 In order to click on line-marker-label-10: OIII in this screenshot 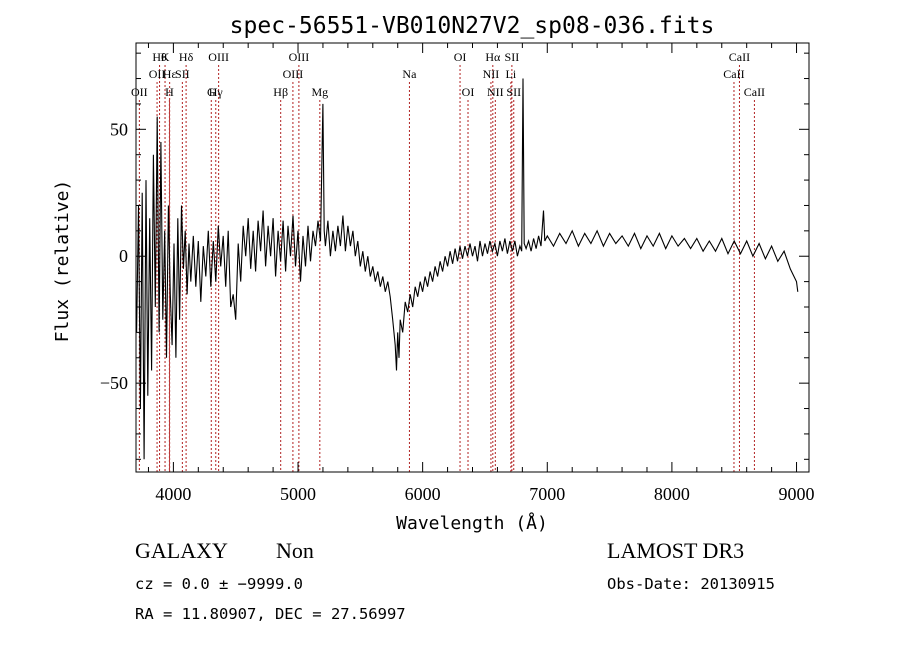, I will do `click(218, 57)`.